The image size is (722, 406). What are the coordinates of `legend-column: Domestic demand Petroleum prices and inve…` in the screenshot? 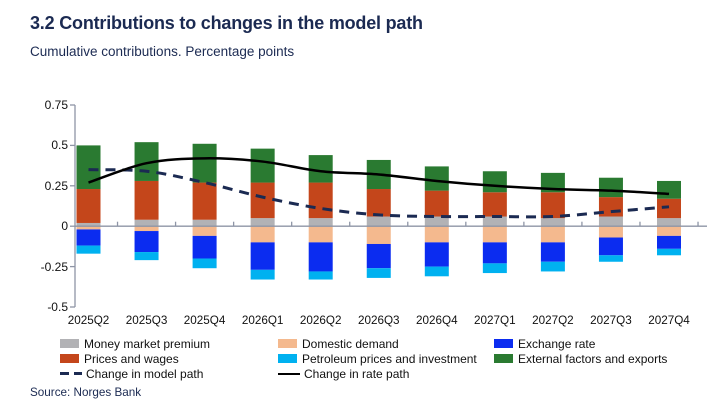 It's located at (377, 358).